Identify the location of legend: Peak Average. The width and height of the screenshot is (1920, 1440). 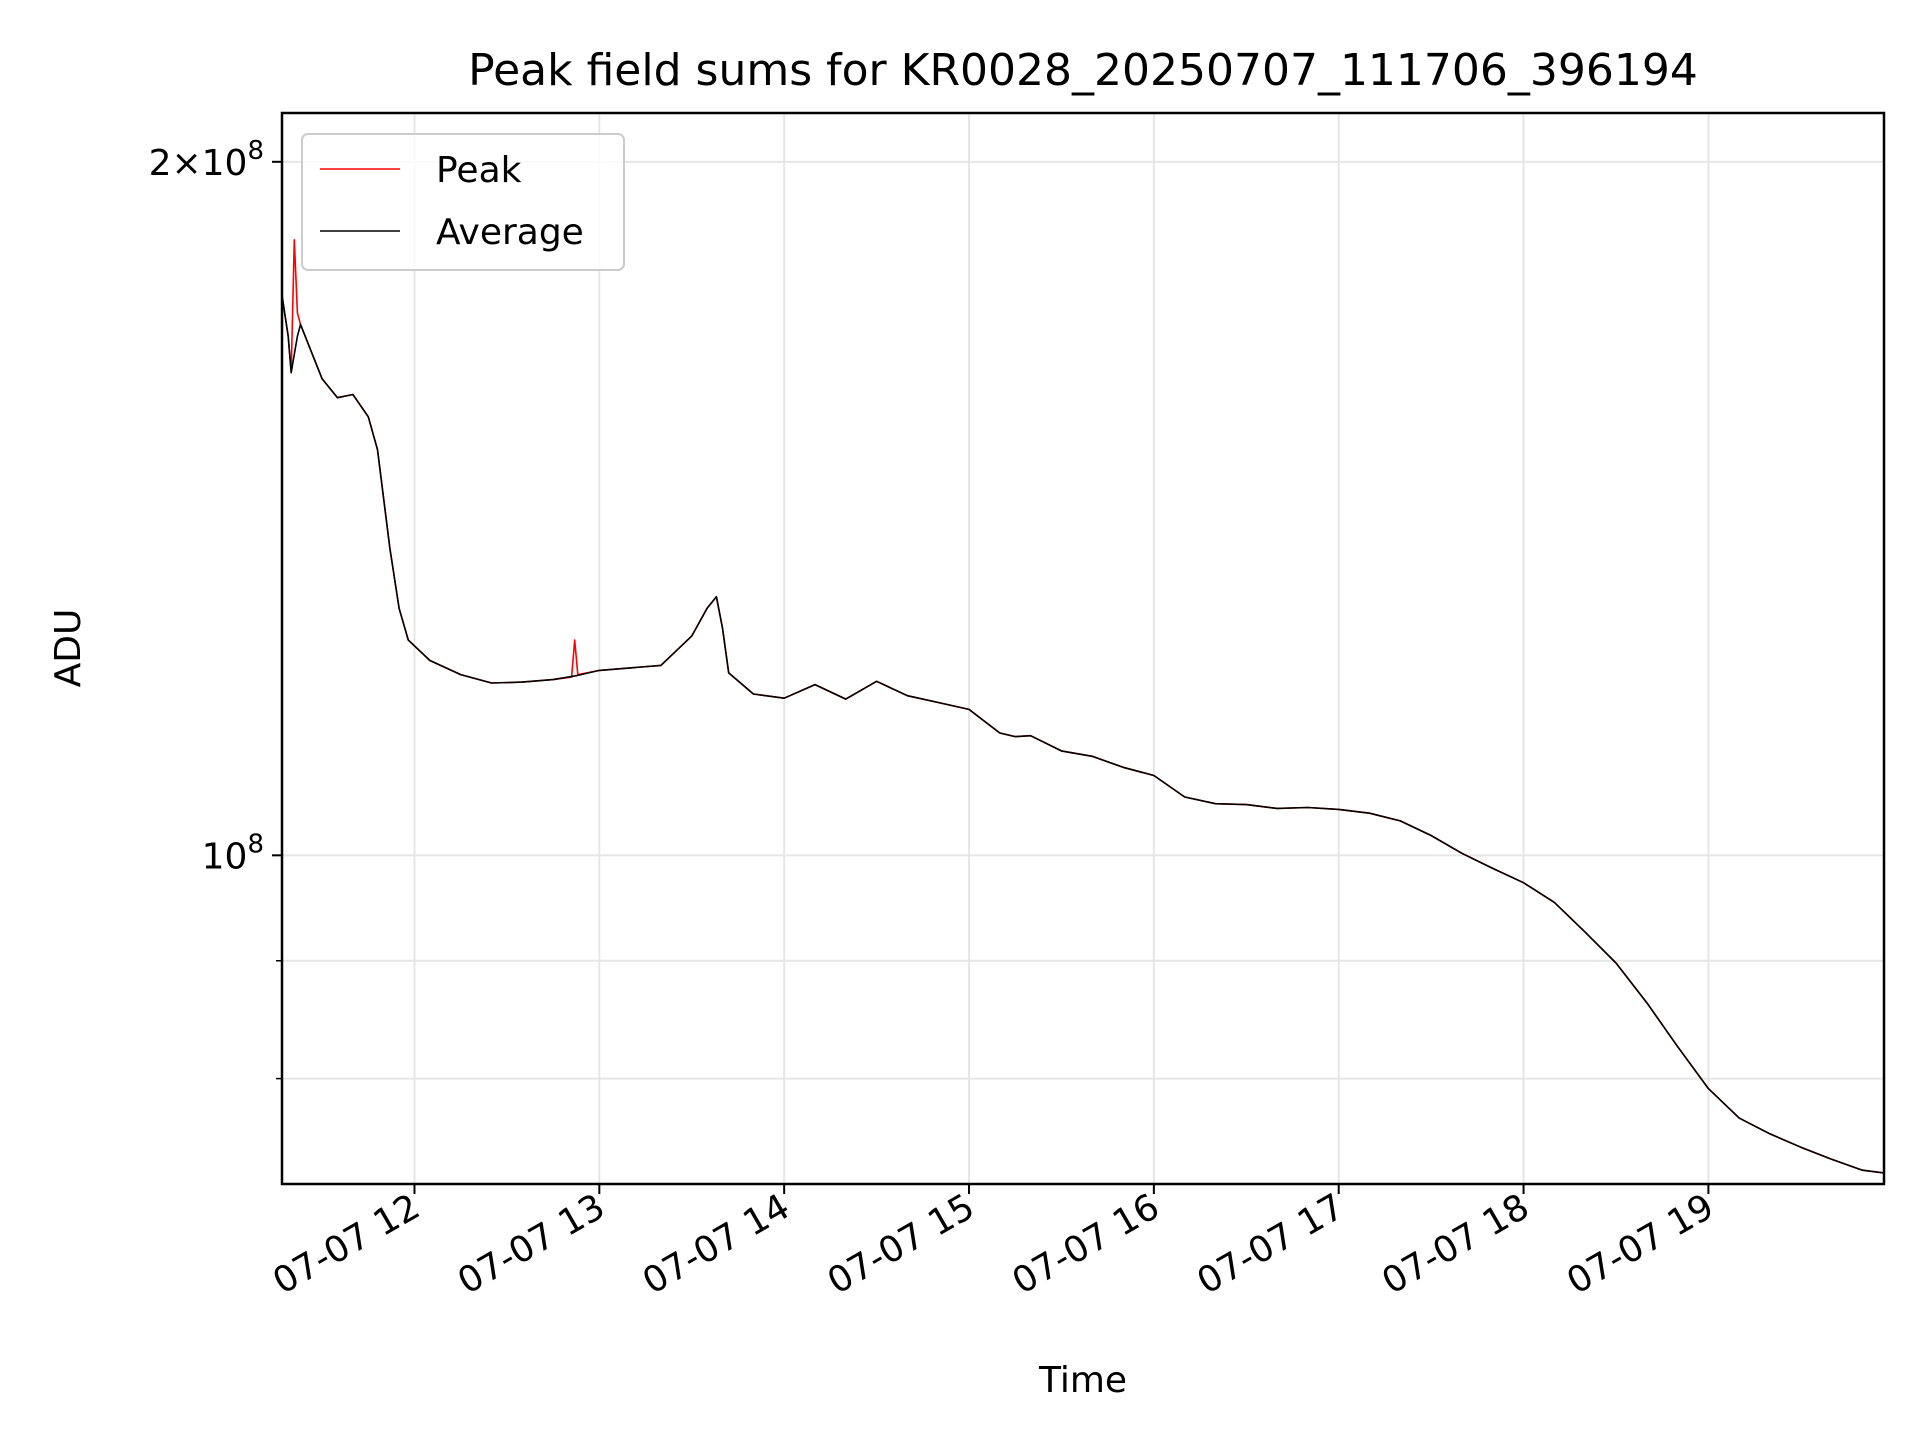
(463, 202).